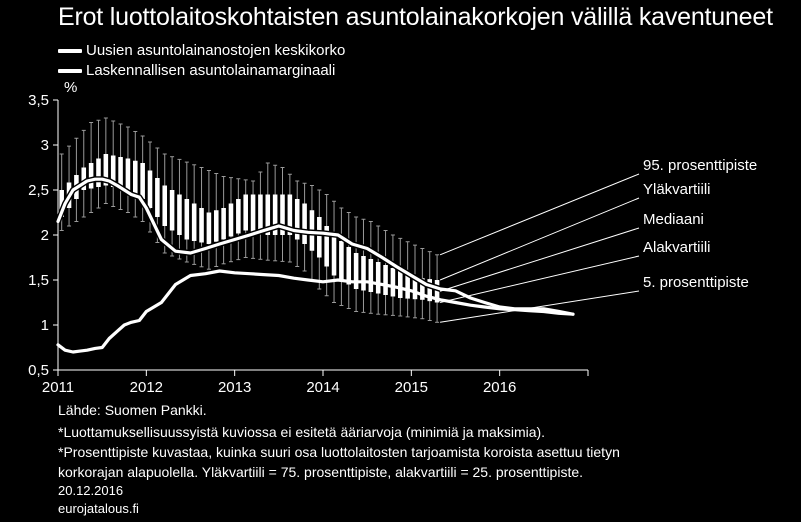  I want to click on annotation-label: 5. prosenttipiste, so click(696, 282).